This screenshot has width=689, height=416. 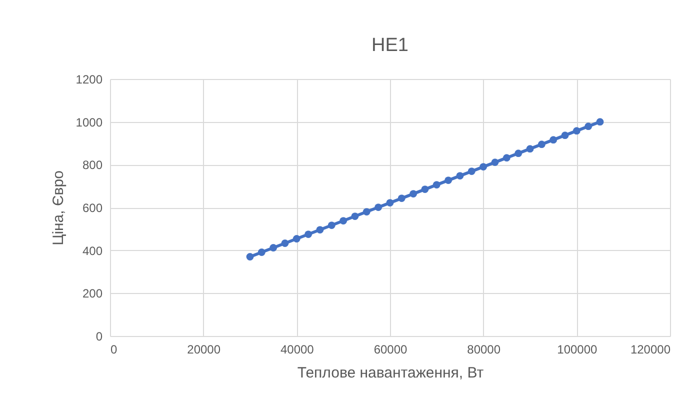 What do you see at coordinates (650, 349) in the screenshot?
I see `x-tick-label: 120000` at bounding box center [650, 349].